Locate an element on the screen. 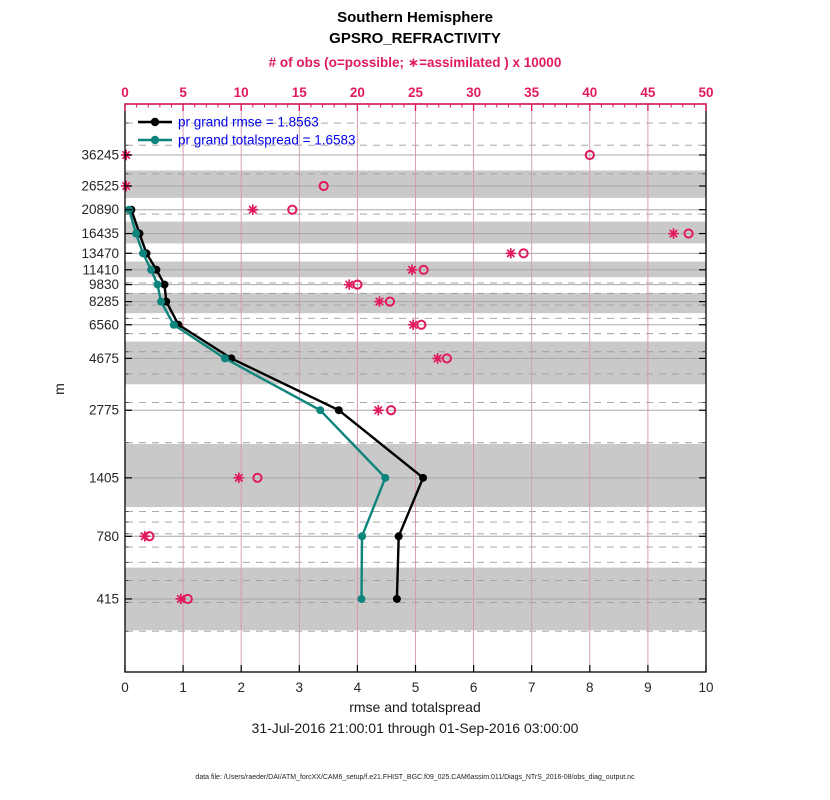 This screenshot has width=830, height=800. top-tick-label: 30 is located at coordinates (473, 92).